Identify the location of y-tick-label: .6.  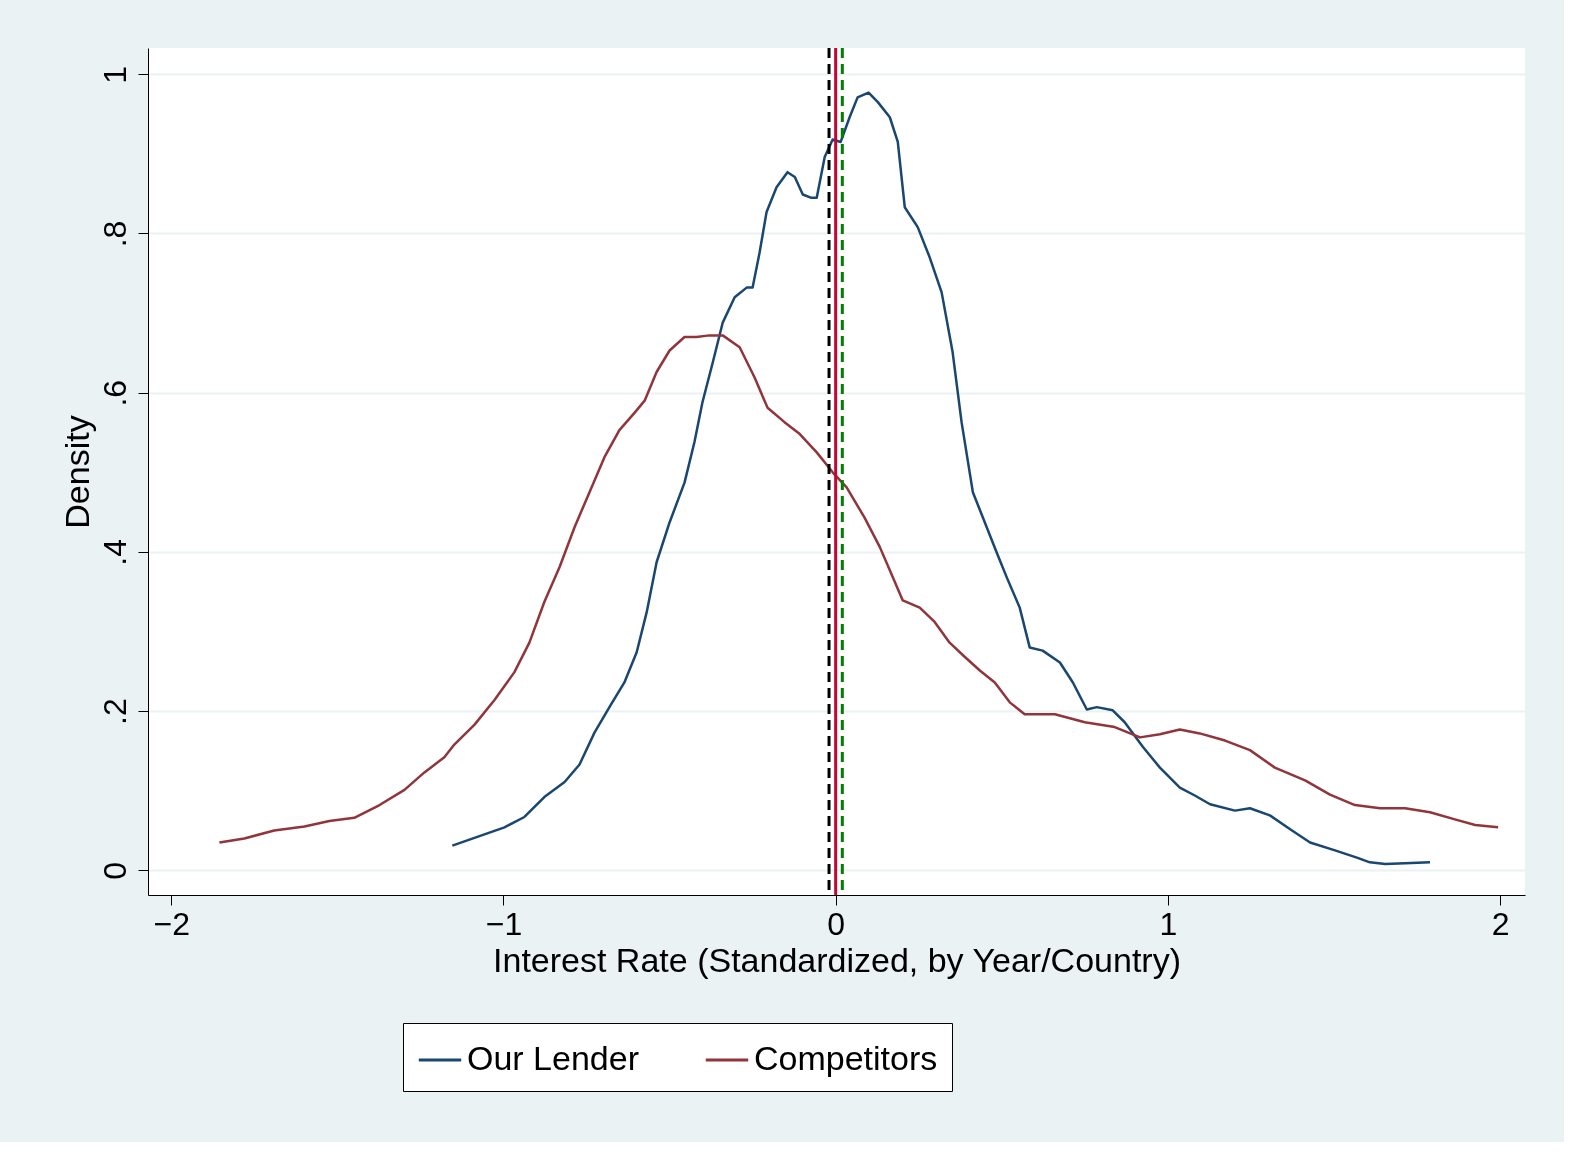
(114, 393).